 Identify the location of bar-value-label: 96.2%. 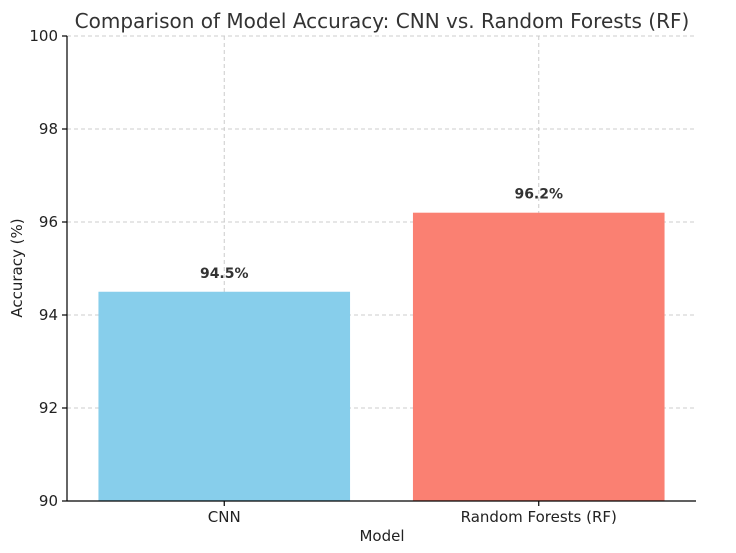
(538, 195).